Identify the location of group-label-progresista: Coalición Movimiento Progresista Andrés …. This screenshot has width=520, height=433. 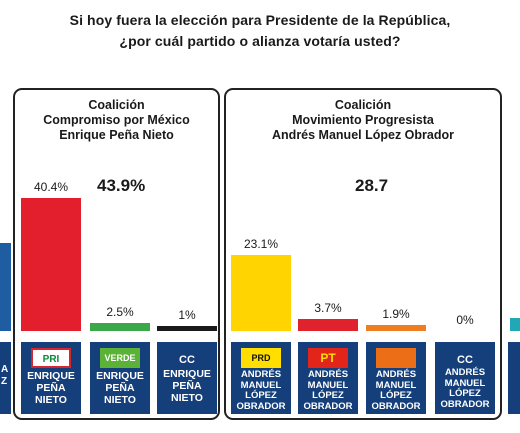
(363, 120).